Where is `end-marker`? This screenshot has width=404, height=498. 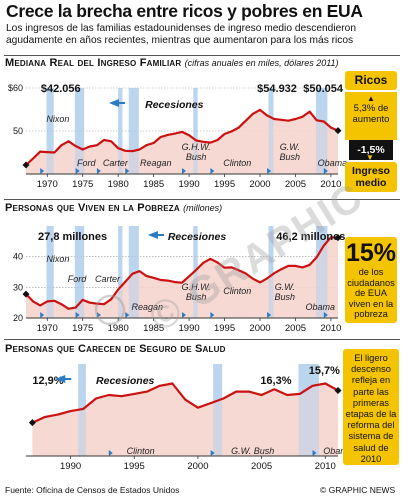
end-marker is located at coordinates (338, 131).